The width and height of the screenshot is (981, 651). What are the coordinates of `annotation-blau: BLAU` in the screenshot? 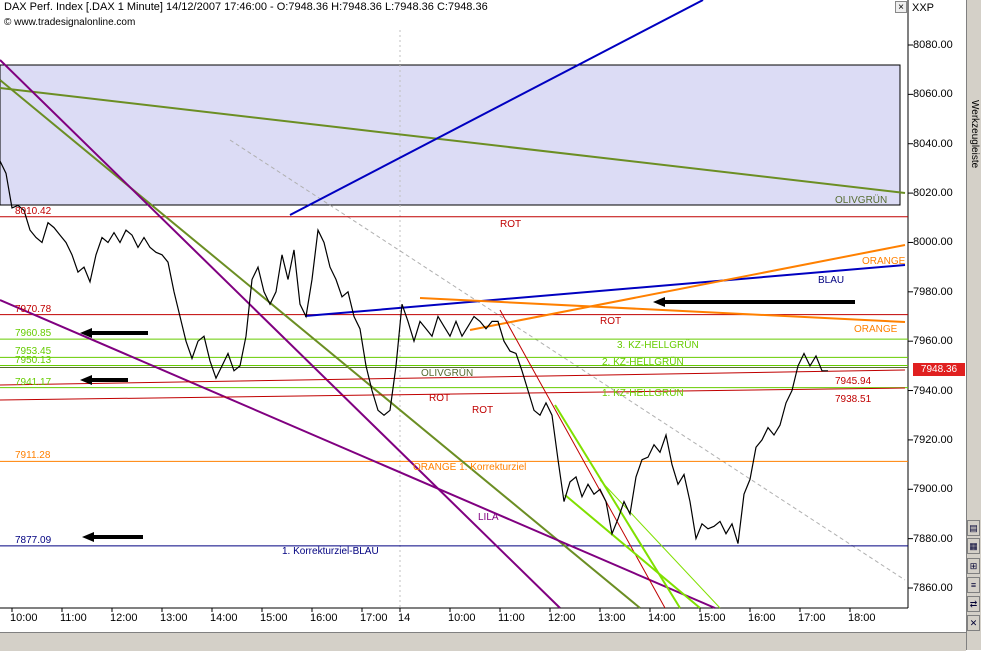 It's located at (831, 280).